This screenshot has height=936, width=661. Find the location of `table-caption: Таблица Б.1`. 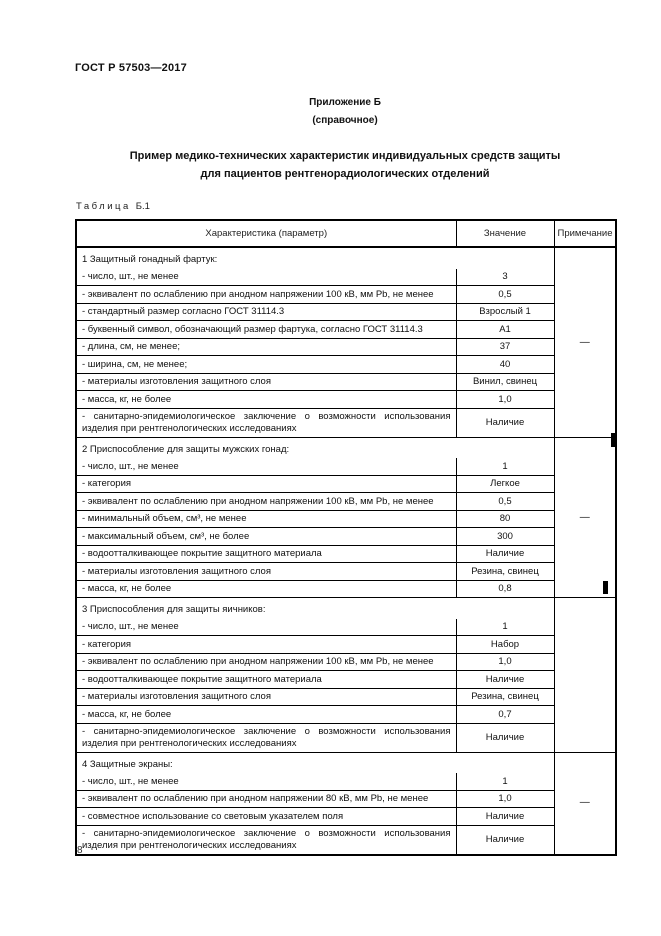

table-caption: Таблица Б.1 is located at coordinates (113, 206).